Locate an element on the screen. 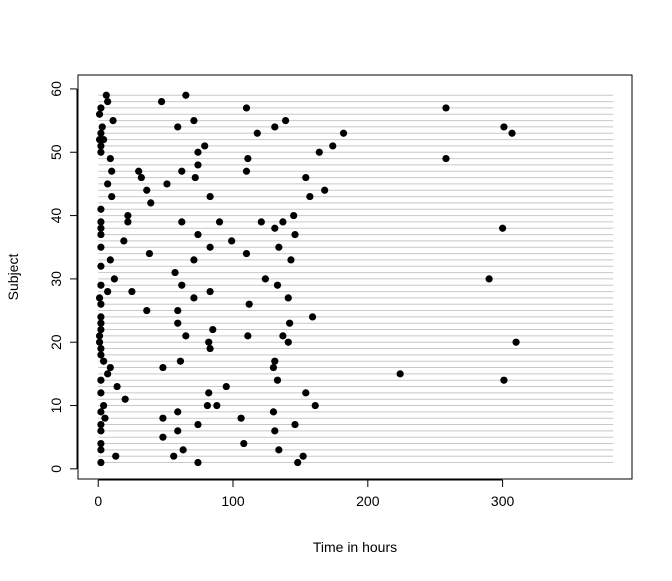  x-axis: 0 100 200 300 is located at coordinates (304, 494).